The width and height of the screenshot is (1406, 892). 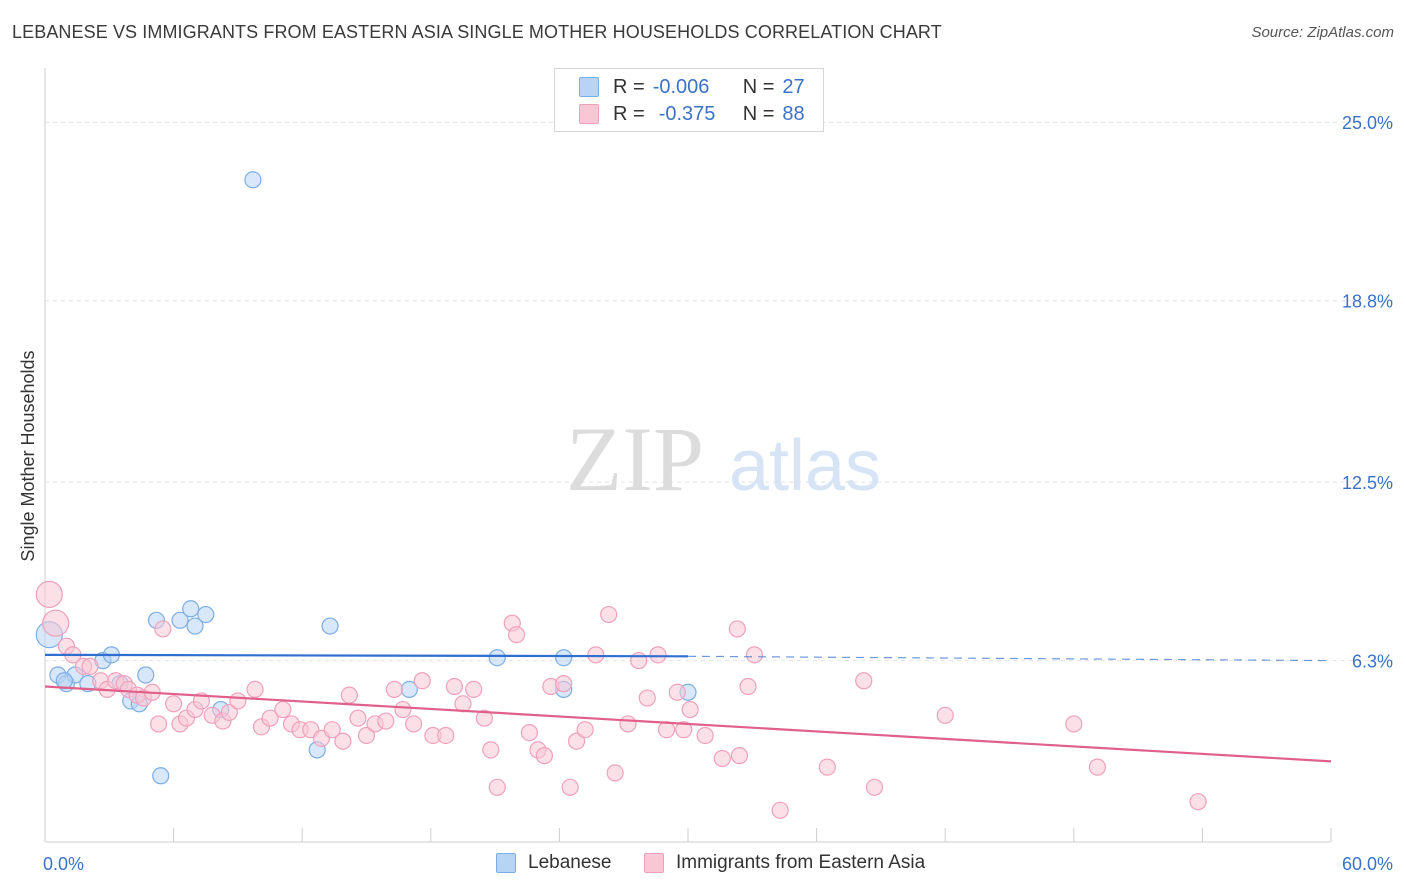 What do you see at coordinates (681, 86) in the screenshot?
I see `legend-r-value: -0.006` at bounding box center [681, 86].